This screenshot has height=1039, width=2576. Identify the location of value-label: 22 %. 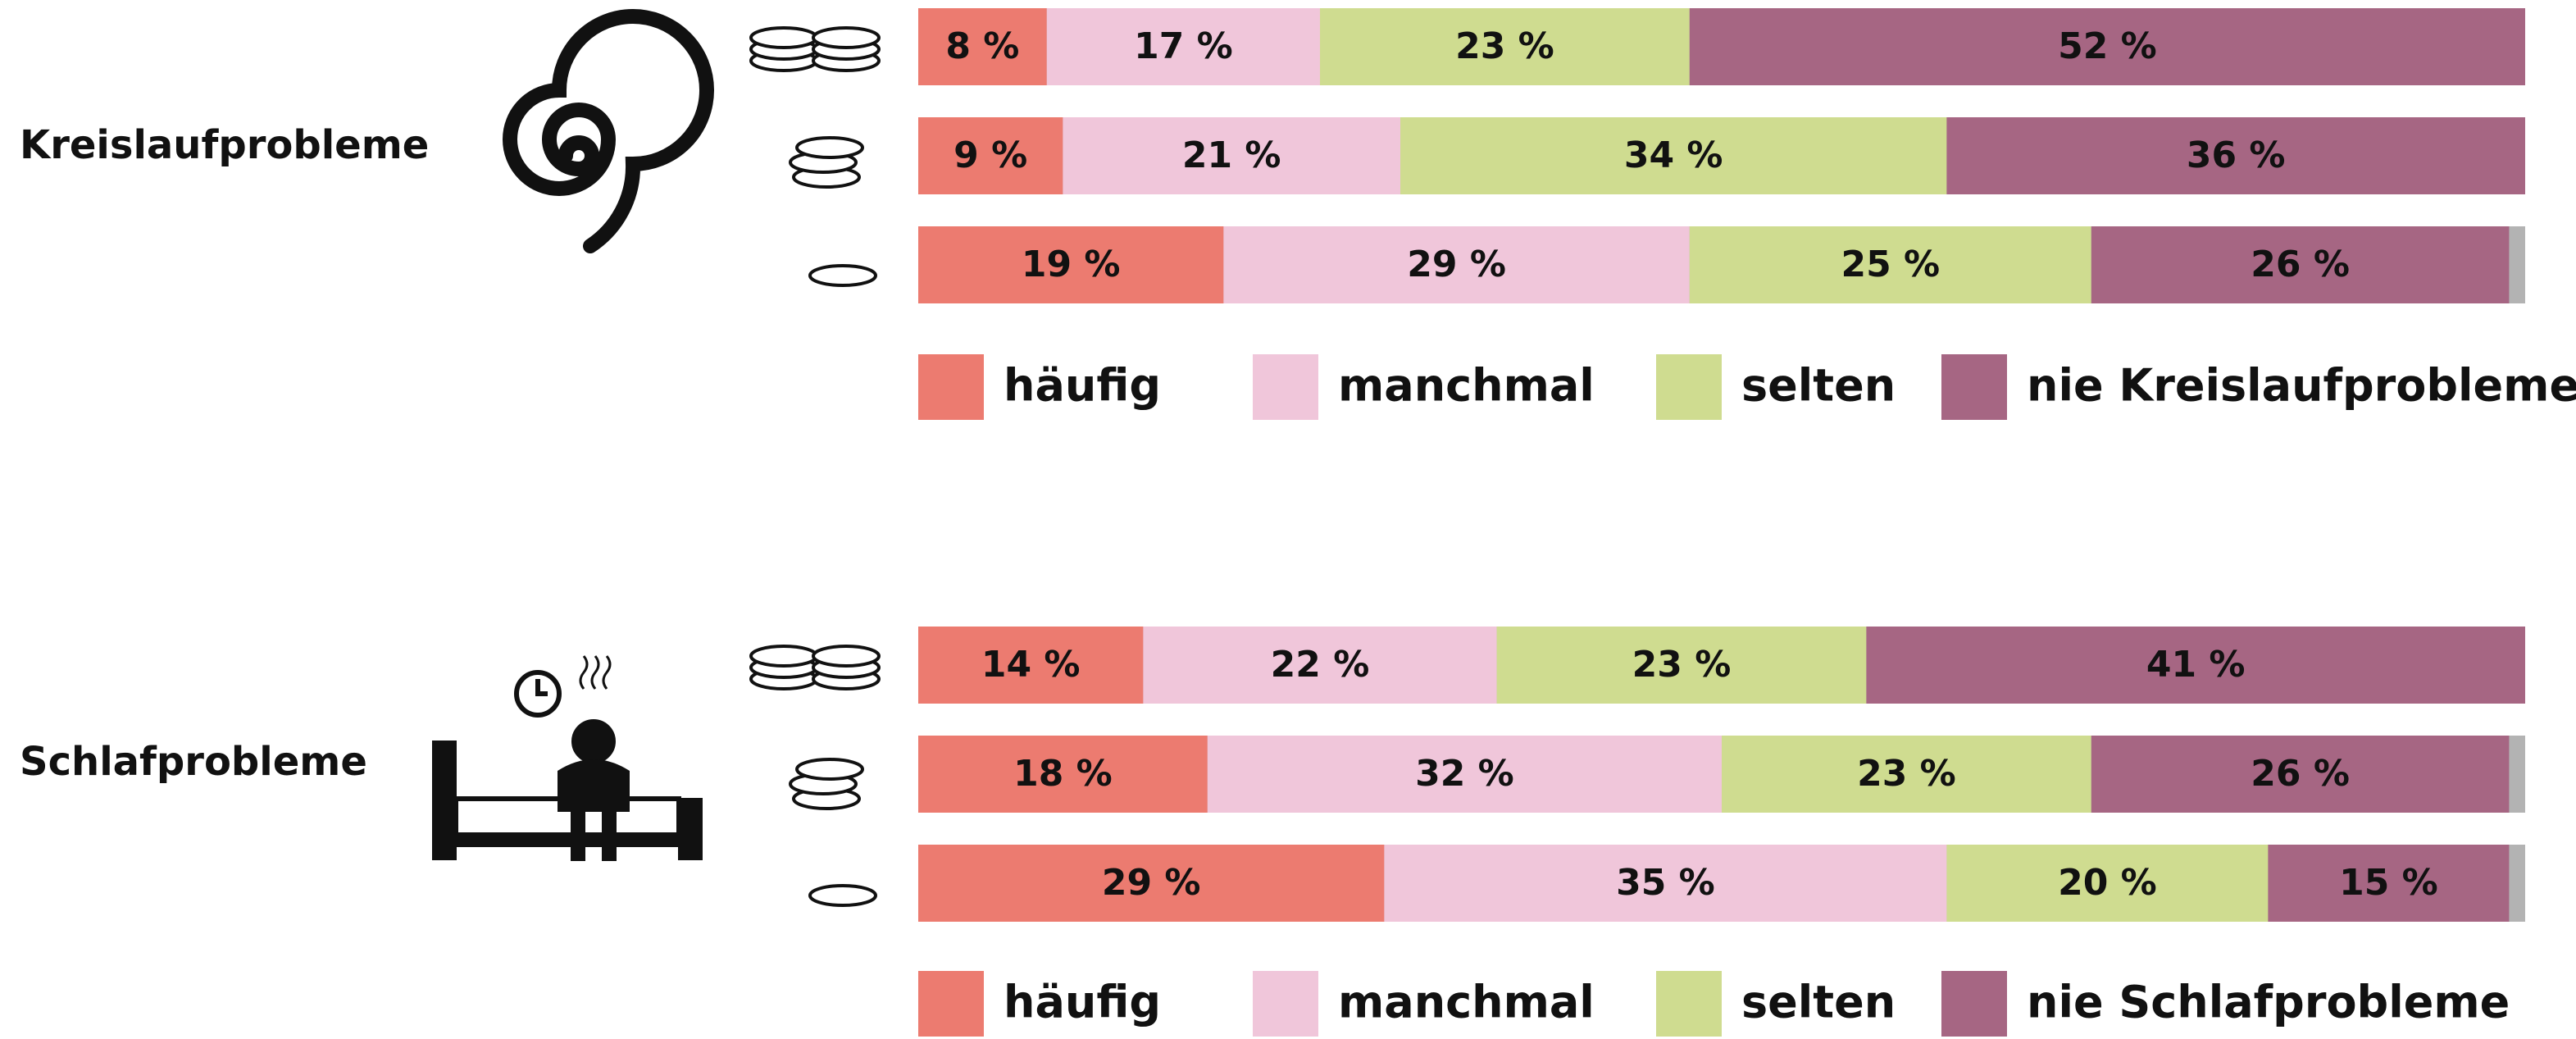
(1320, 665).